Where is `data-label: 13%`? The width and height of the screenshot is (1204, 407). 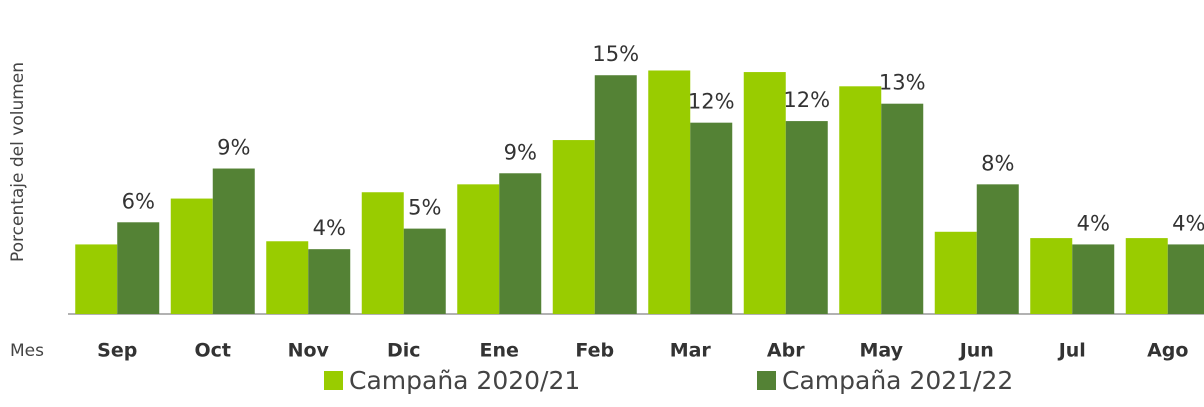 data-label: 13% is located at coordinates (902, 83).